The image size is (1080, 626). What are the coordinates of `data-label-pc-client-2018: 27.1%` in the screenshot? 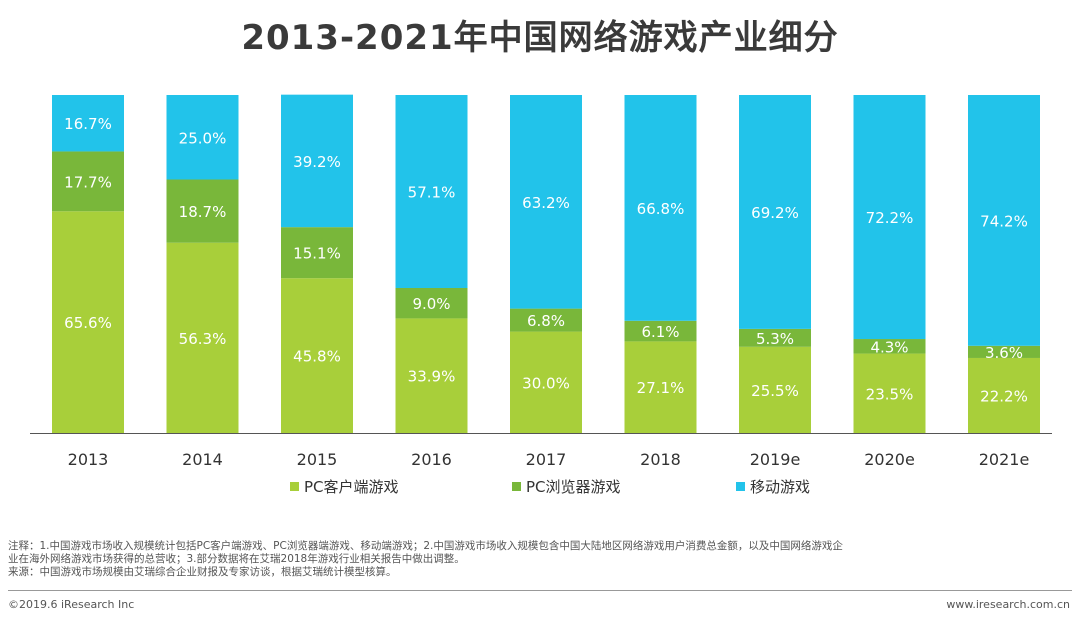 It's located at (661, 388).